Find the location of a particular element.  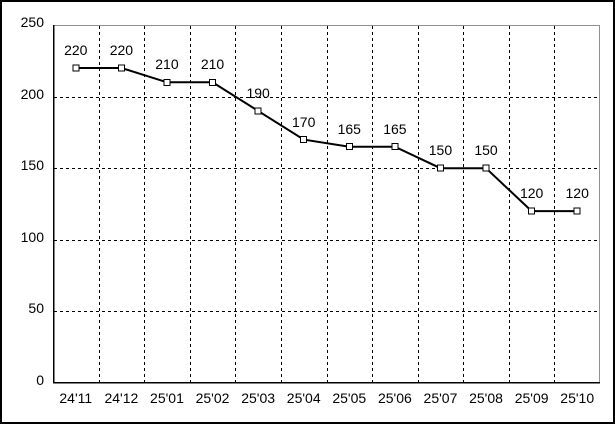

y-axis-tick-label: 200 is located at coordinates (32, 93).